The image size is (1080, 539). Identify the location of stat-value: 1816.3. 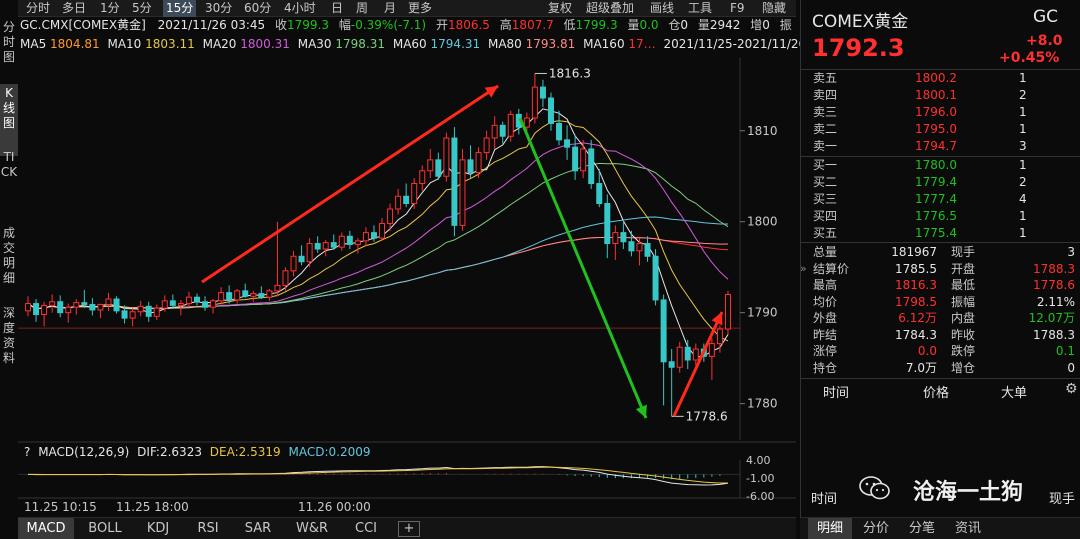
(916, 285).